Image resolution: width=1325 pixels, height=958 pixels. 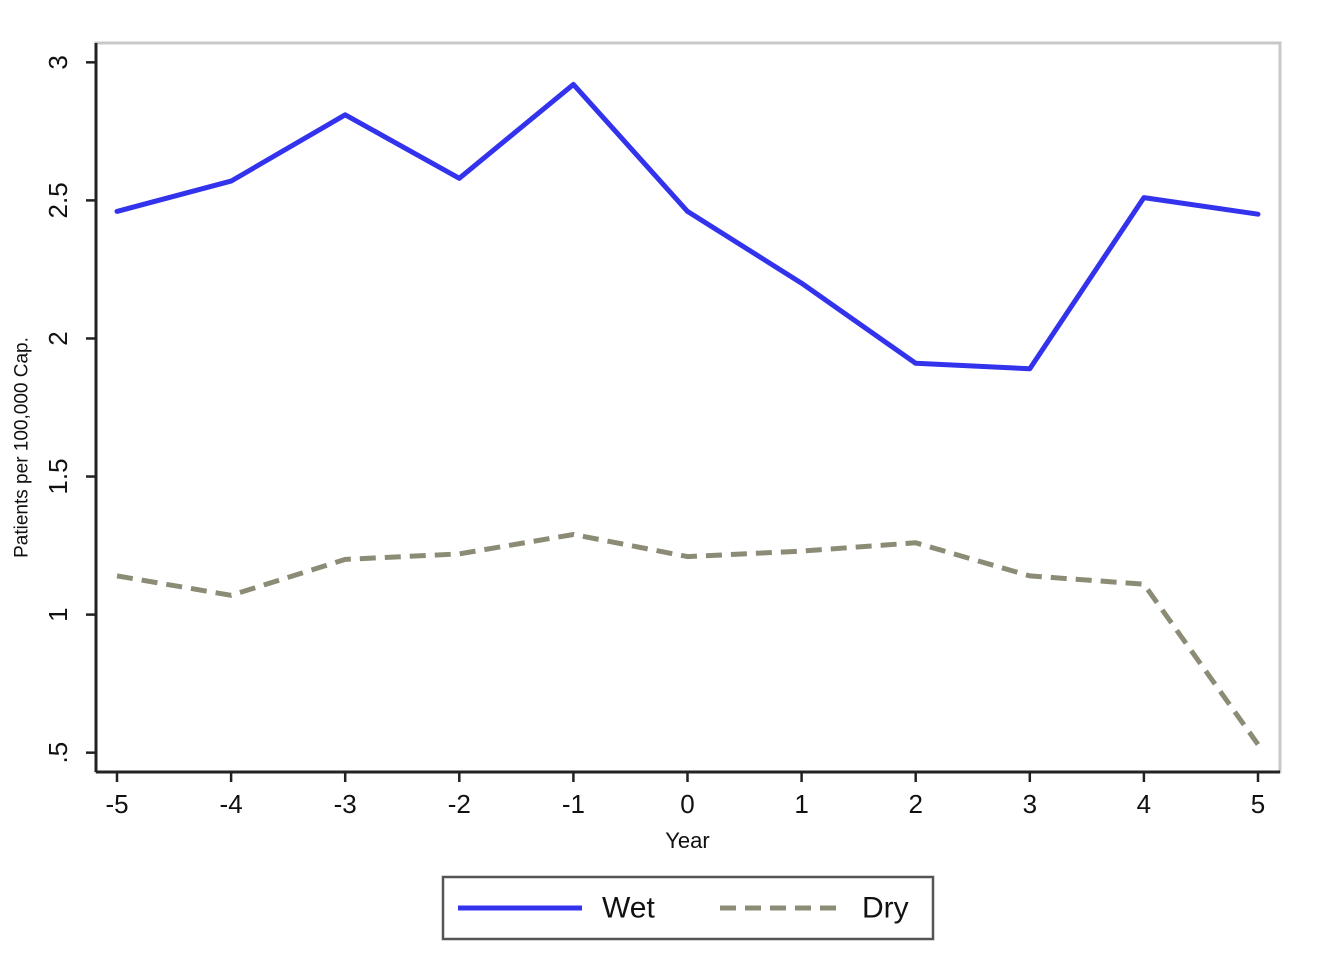 What do you see at coordinates (915, 804) in the screenshot?
I see `x-tick-label: 2` at bounding box center [915, 804].